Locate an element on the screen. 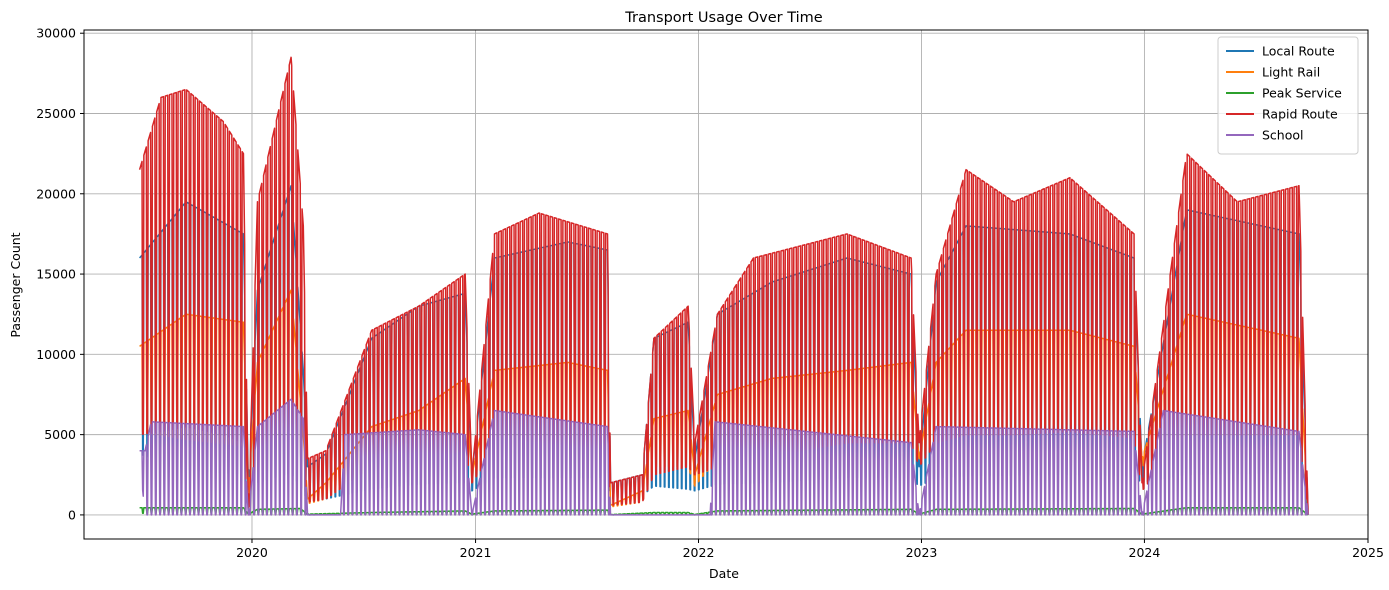  x-tick-label: 2024 is located at coordinates (1145, 552).